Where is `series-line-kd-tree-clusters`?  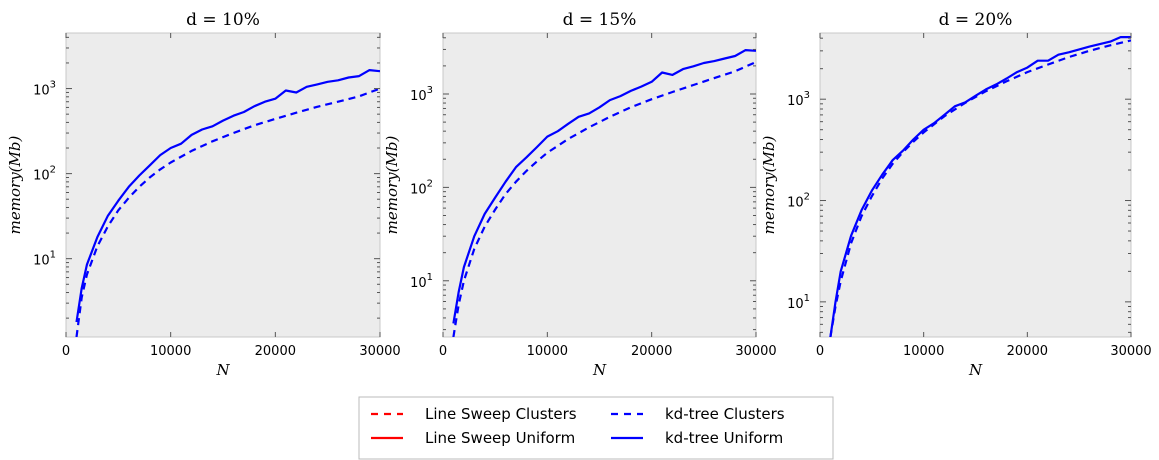 series-line-kd-tree-clusters is located at coordinates (227, 212).